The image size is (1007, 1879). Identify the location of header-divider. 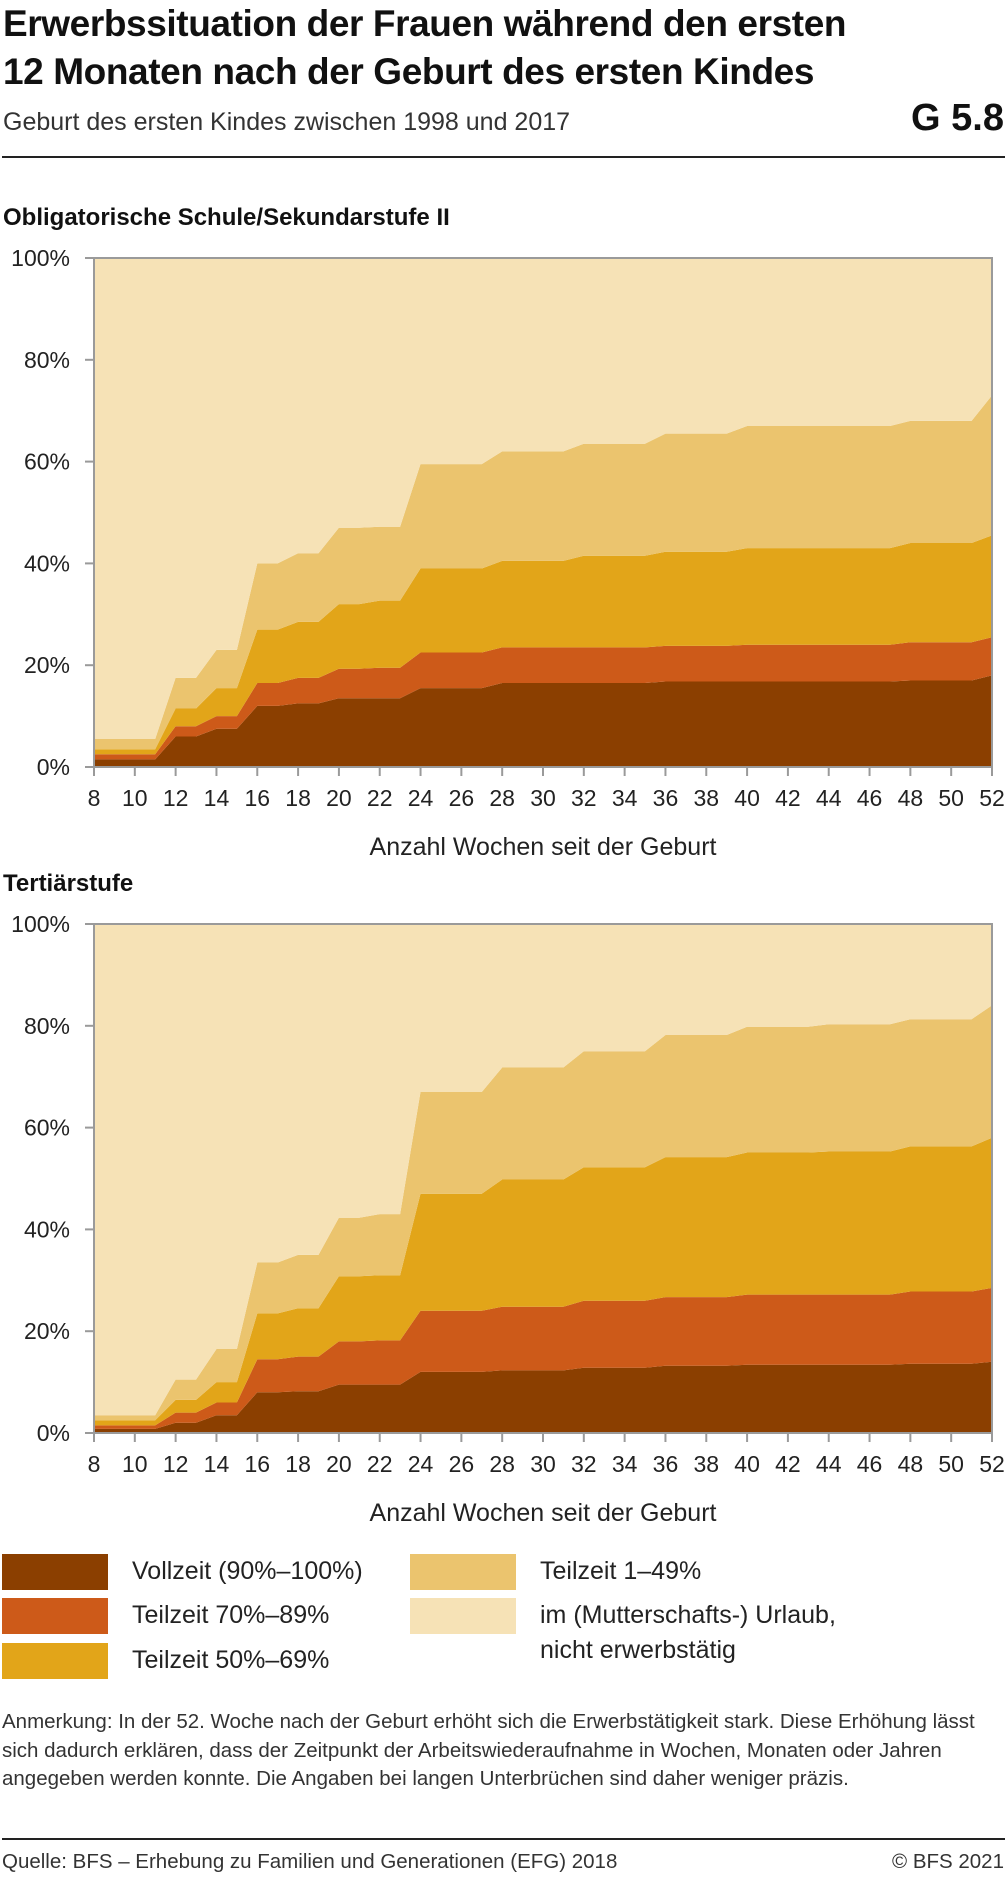
(503, 157).